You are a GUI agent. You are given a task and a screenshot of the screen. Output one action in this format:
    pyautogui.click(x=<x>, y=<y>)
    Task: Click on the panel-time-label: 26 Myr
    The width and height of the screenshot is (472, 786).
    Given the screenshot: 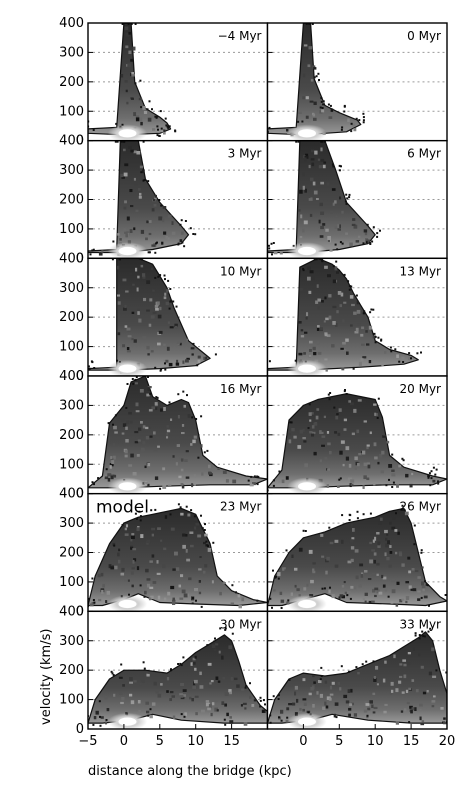 What is the action you would take?
    pyautogui.click(x=421, y=507)
    